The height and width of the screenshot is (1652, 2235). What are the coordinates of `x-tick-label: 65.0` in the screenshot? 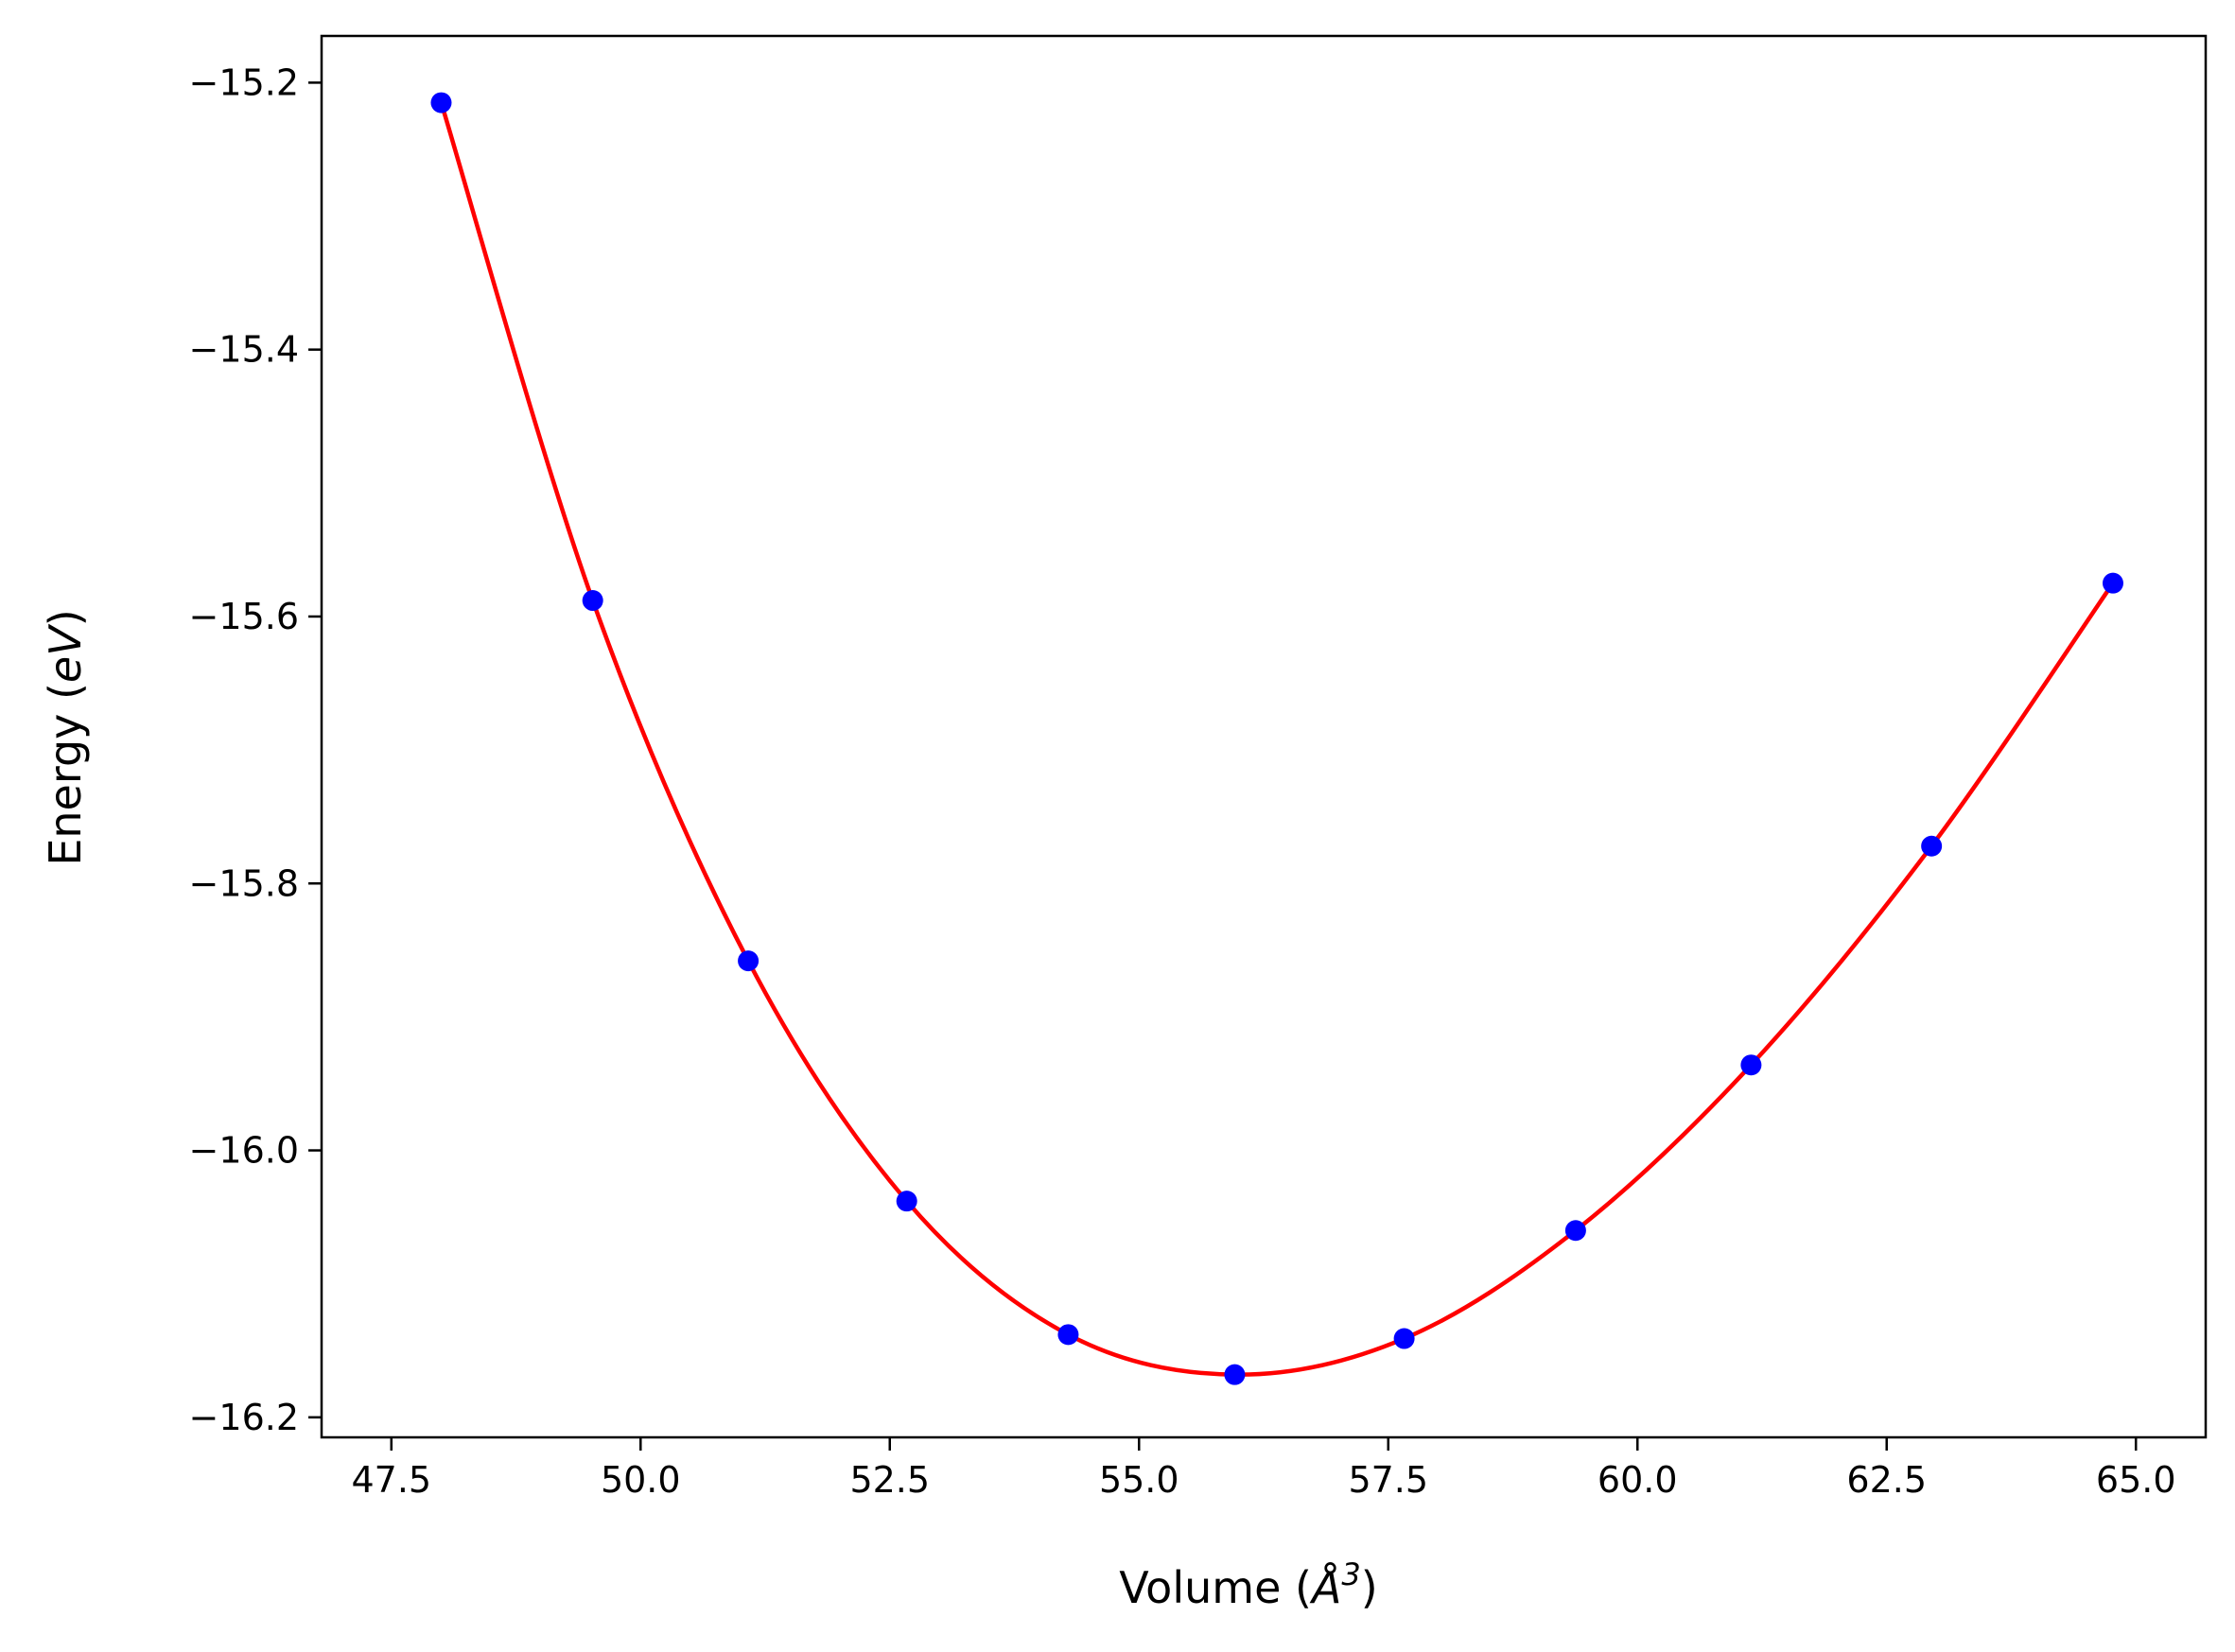 It's located at (2136, 1480).